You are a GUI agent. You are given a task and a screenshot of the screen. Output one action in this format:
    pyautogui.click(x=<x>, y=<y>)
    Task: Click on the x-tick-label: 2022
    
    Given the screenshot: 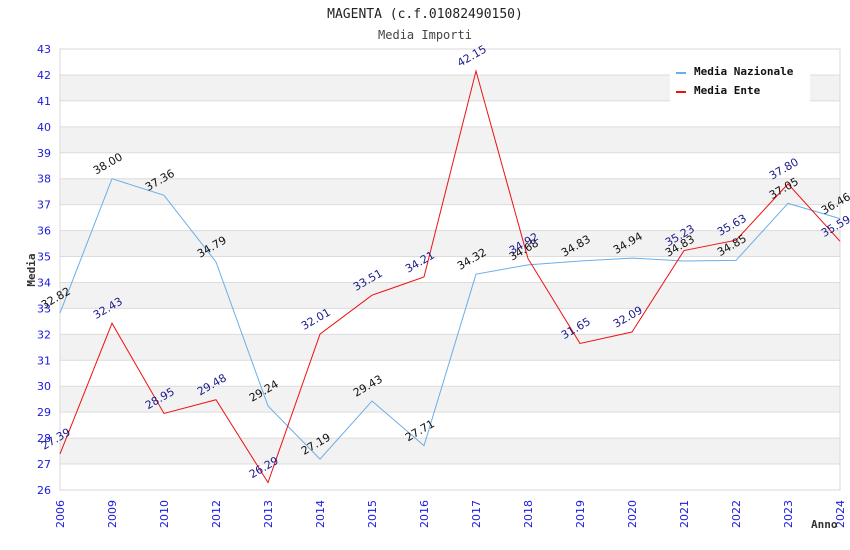 What is the action you would take?
    pyautogui.click(x=736, y=514)
    